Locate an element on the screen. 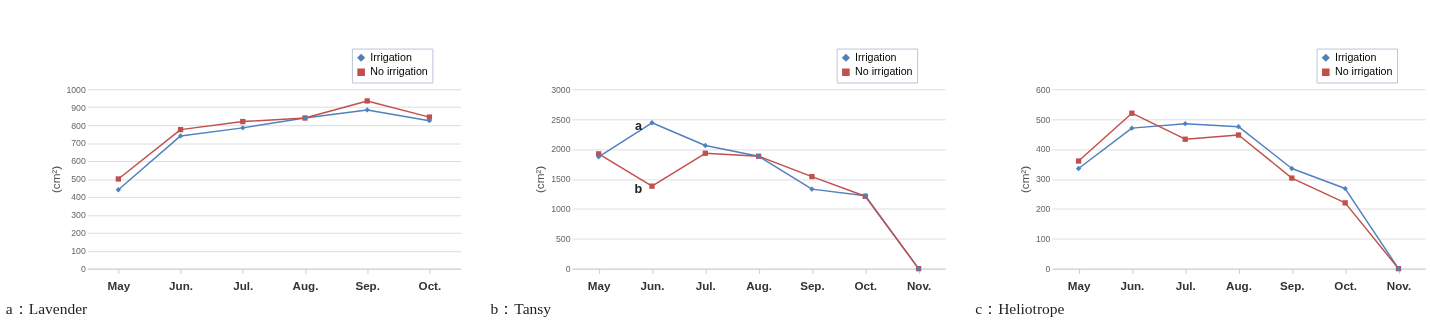 This screenshot has height=335, width=1430. text: c：Heliotrope is located at coordinates (1020, 309).